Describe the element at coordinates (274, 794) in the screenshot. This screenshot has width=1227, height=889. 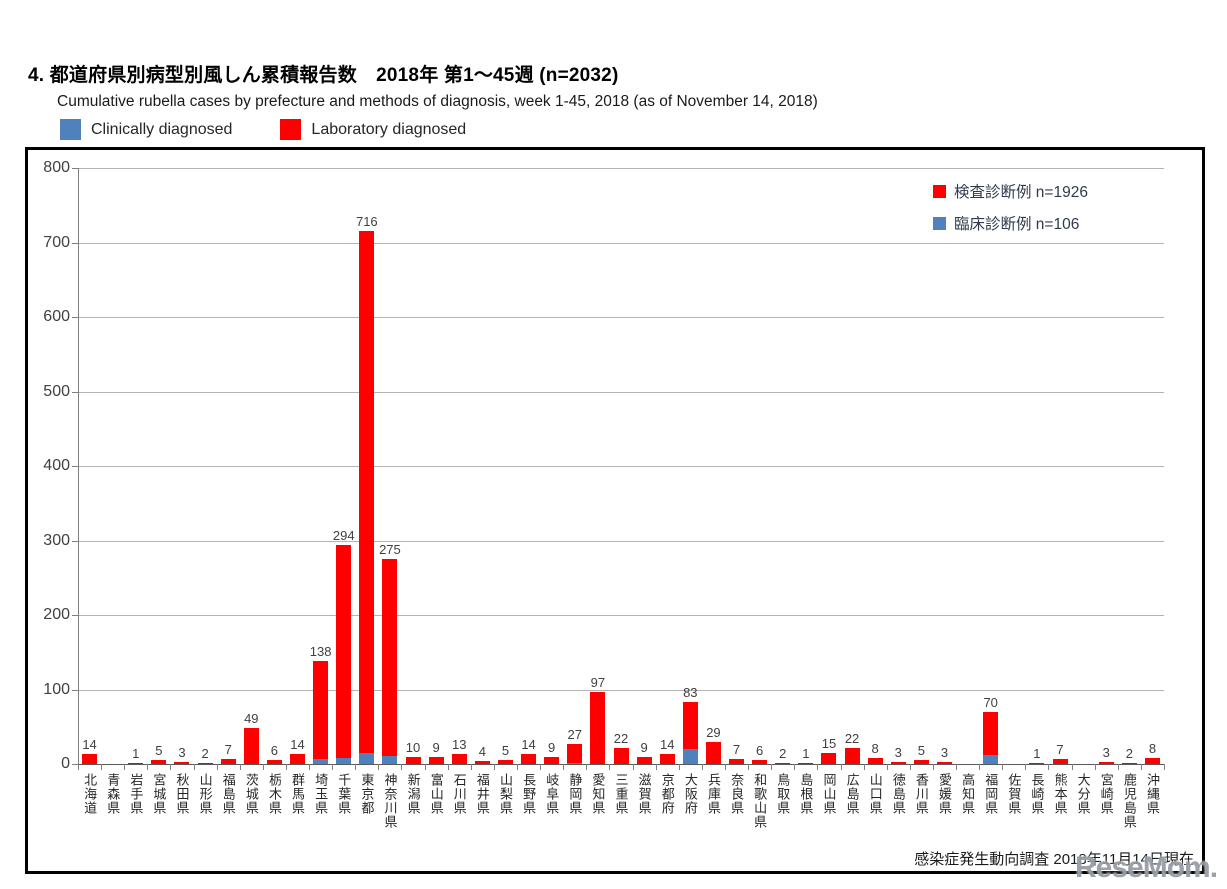
I see `x-axis-label-栃木県: 栃木県` at that location.